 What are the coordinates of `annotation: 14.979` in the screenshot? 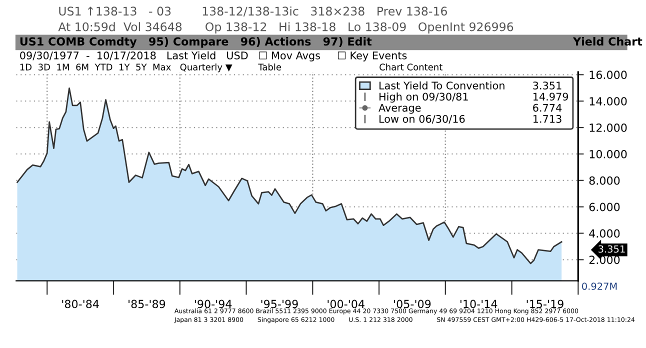 It's located at (550, 96).